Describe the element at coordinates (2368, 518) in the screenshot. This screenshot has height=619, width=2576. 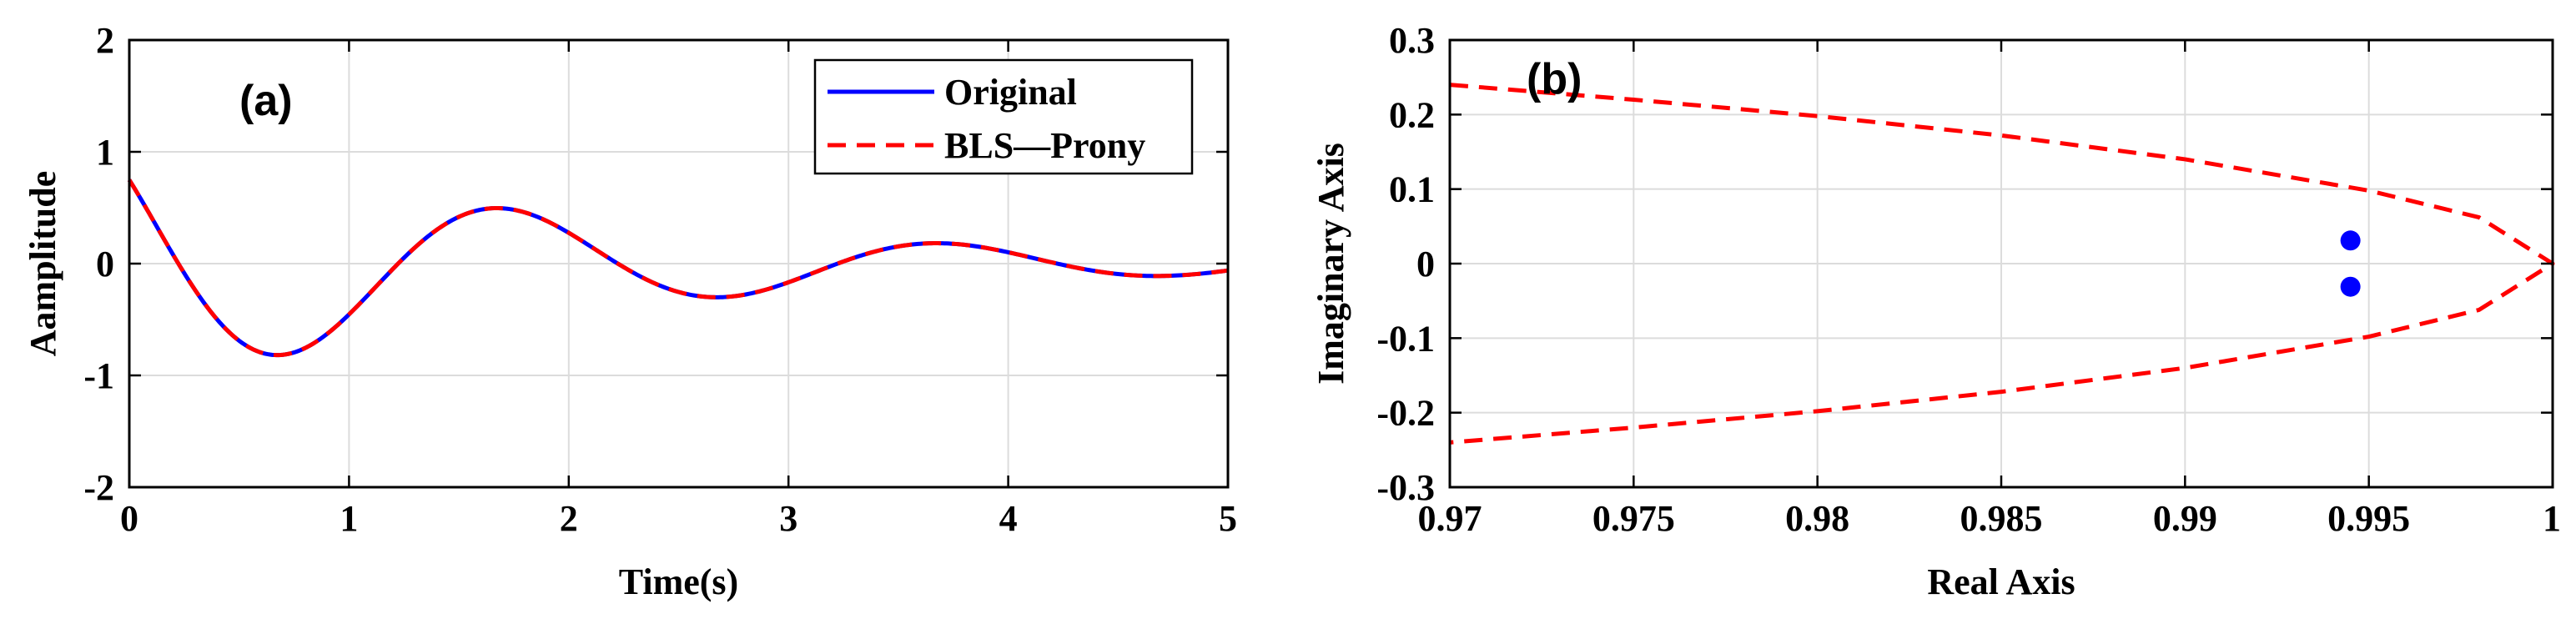
I see `x-tick-label: 0.995` at that location.